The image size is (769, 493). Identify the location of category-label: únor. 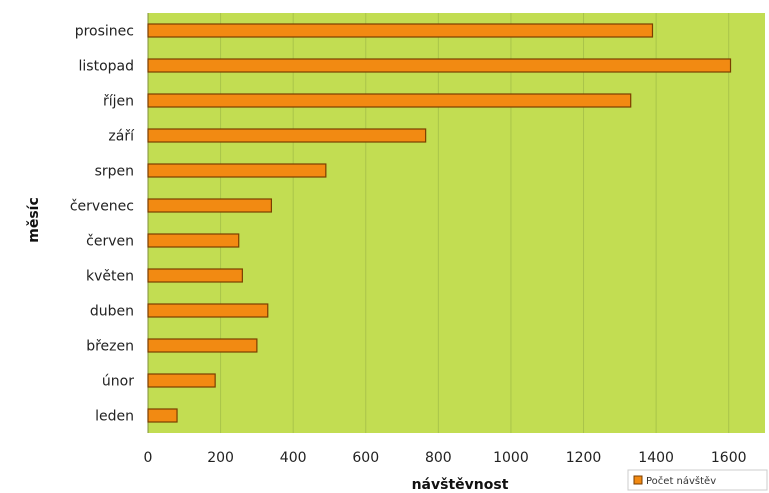
(118, 382).